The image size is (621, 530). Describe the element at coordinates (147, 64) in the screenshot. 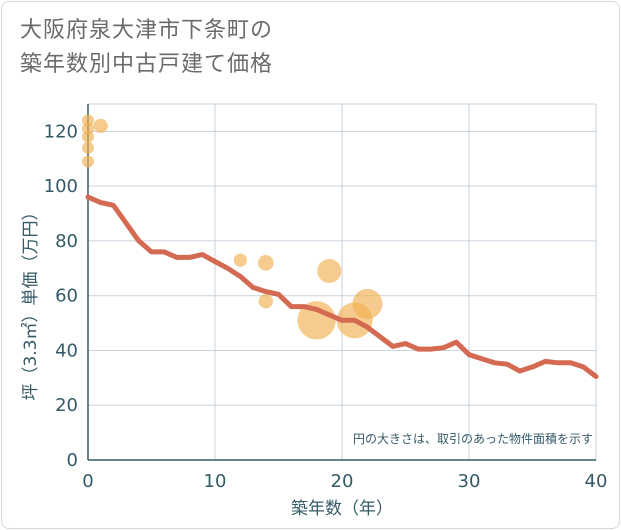

I see `chart-title-line2: 築年数別中古戸建て価格` at that location.